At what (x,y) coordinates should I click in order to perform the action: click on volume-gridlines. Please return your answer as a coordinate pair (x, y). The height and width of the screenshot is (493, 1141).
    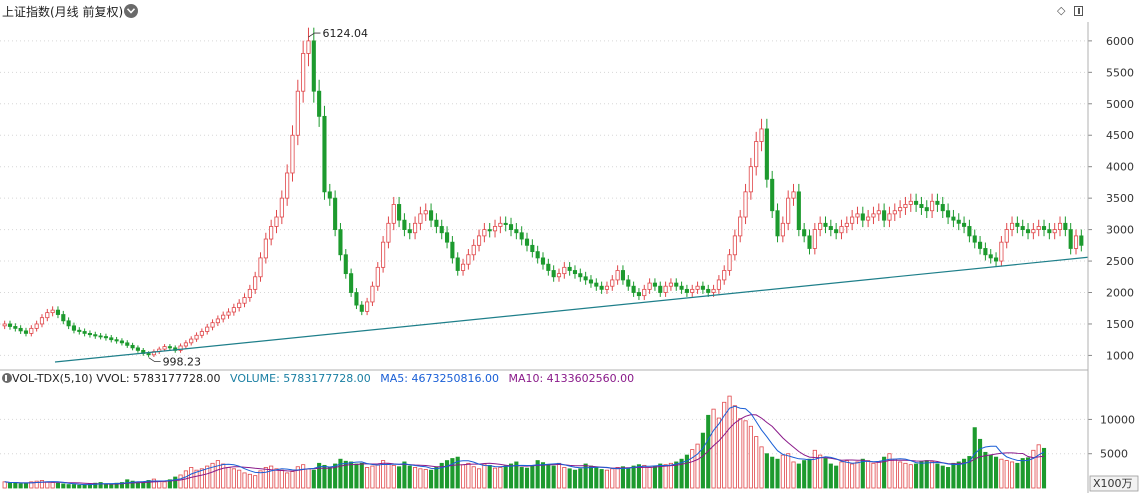
    Looking at the image, I should click on (544, 436).